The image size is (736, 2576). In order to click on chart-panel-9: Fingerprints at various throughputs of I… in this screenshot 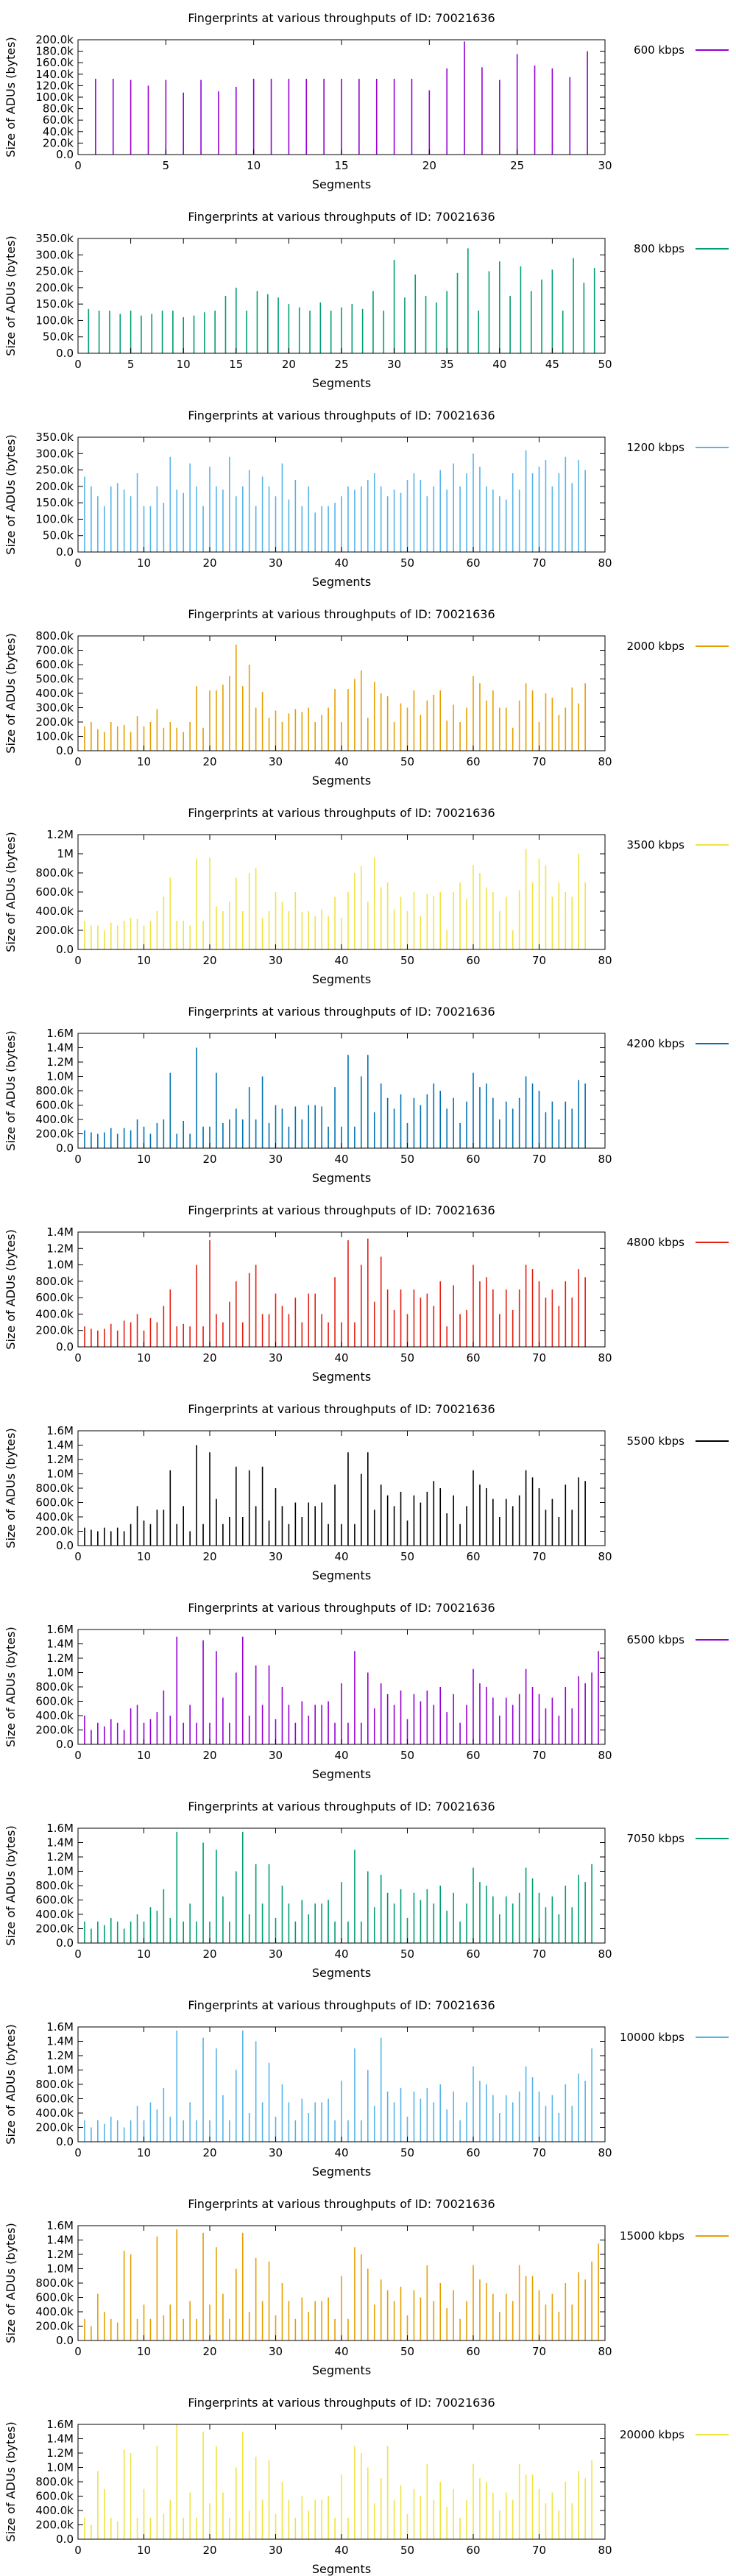, I will do `click(366, 1691)`.